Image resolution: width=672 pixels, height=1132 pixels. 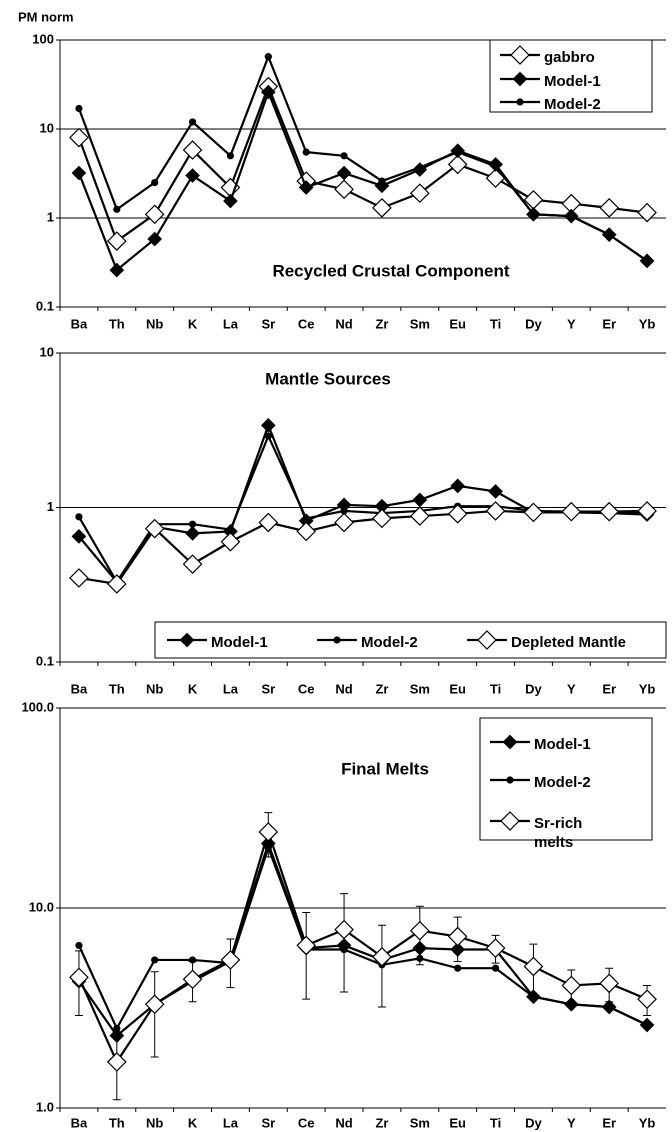 I want to click on x-tick-label: Zr, so click(x=381, y=688).